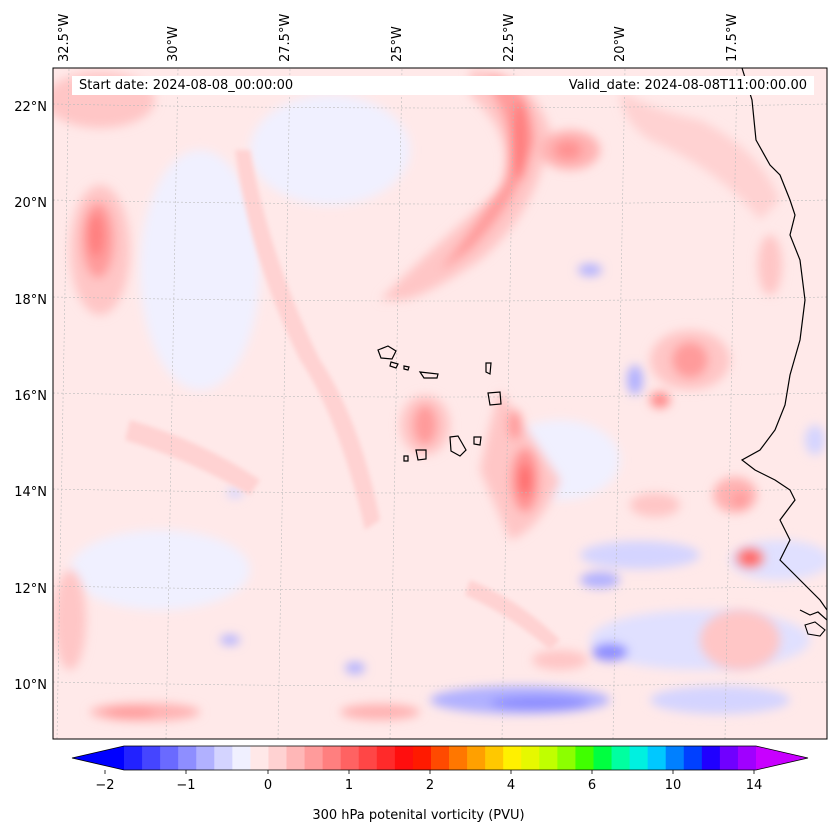 Image resolution: width=837 pixels, height=836 pixels. I want to click on cape-verde-islands, so click(439, 403).